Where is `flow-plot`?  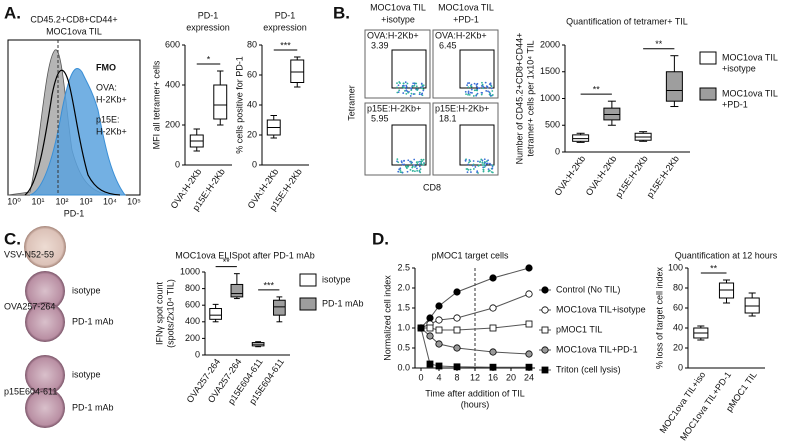
flow-plot is located at coordinates (397, 139).